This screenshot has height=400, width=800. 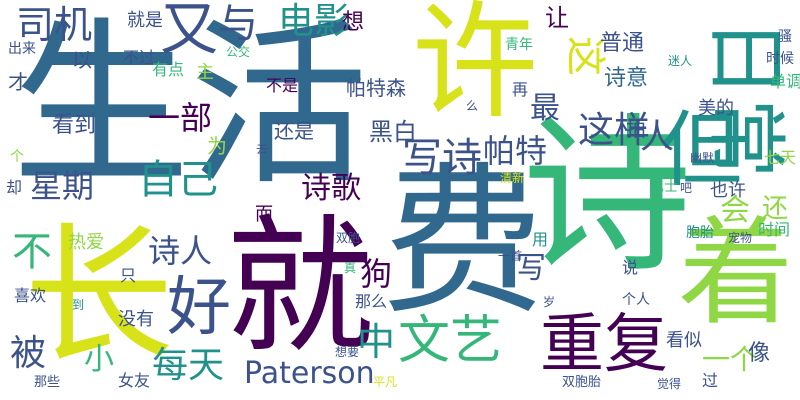 I want to click on word-ba: 吧, so click(x=686, y=188).